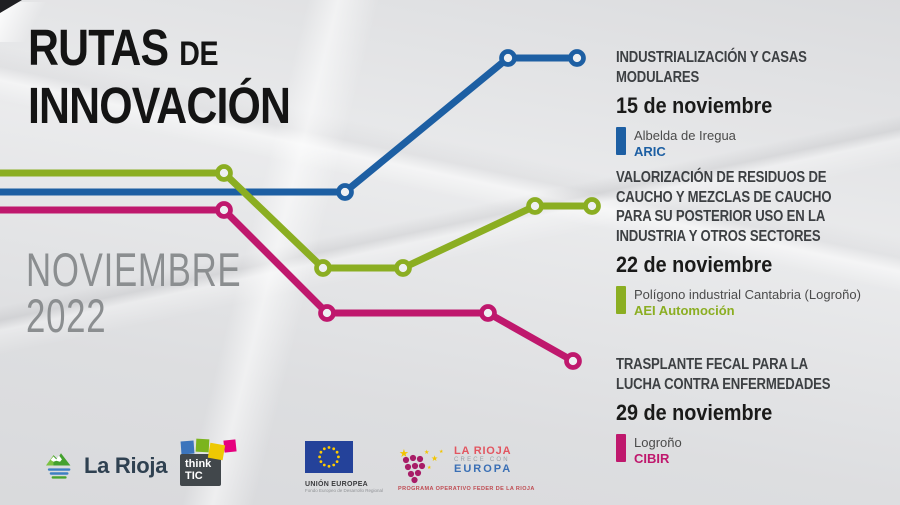  Describe the element at coordinates (329, 457) in the screenshot. I see `eu-flag-icon` at that location.